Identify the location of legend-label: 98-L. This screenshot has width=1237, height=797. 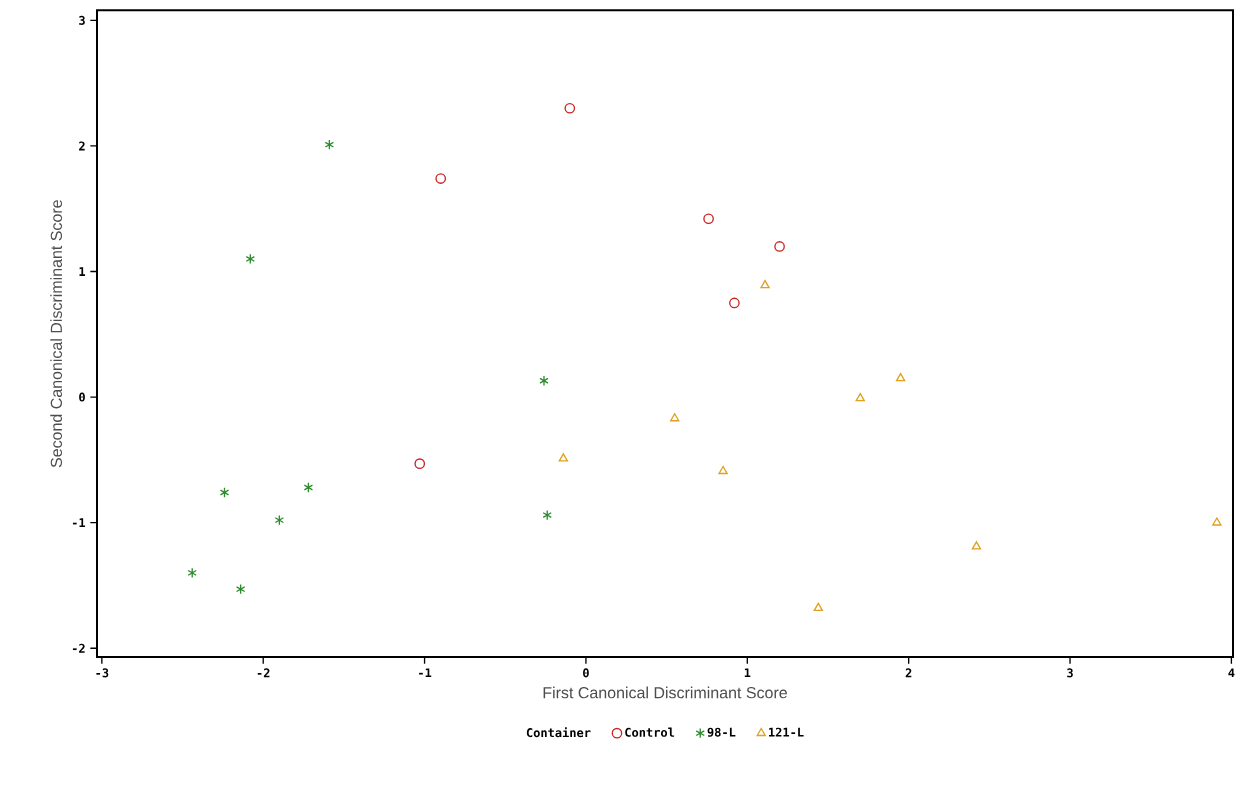
(721, 732).